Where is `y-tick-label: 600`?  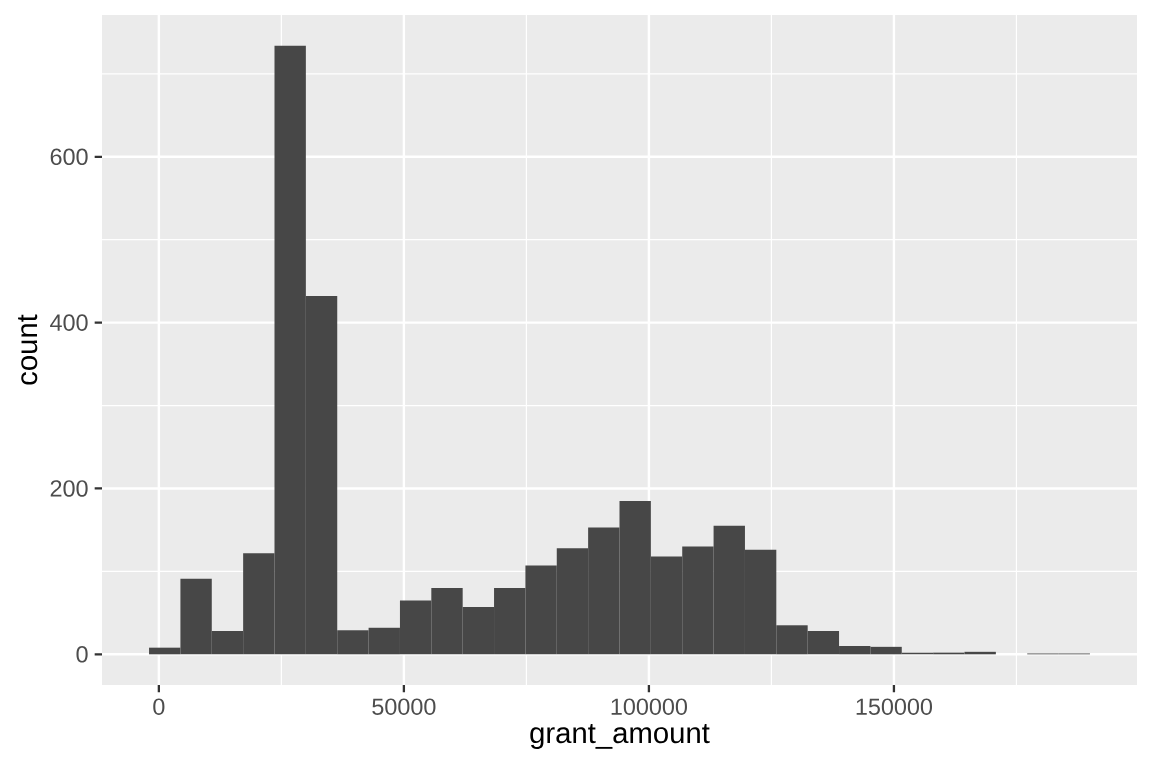 y-tick-label: 600 is located at coordinates (69, 157).